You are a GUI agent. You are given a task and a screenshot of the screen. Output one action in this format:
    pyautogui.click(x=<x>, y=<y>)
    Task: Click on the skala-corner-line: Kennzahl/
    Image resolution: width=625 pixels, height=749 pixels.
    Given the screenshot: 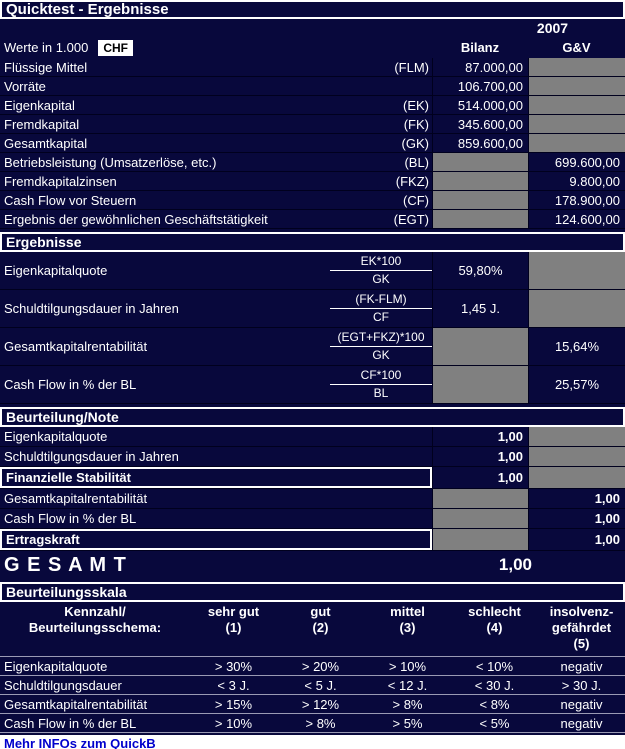 What is the action you would take?
    pyautogui.click(x=95, y=611)
    